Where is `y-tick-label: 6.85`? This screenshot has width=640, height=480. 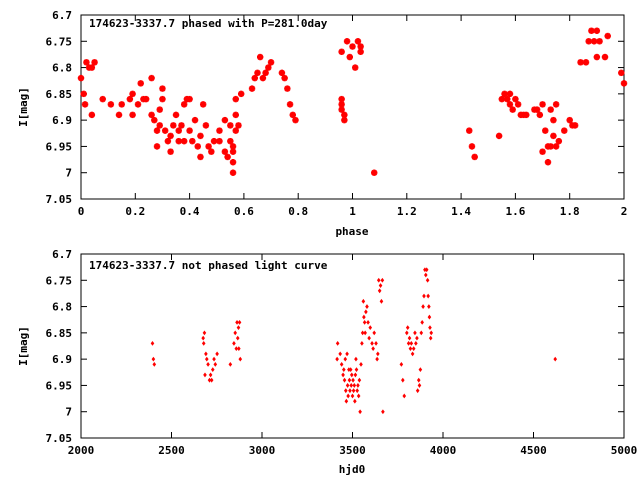
y-tick-label: 6.85 is located at coordinates (59, 333).